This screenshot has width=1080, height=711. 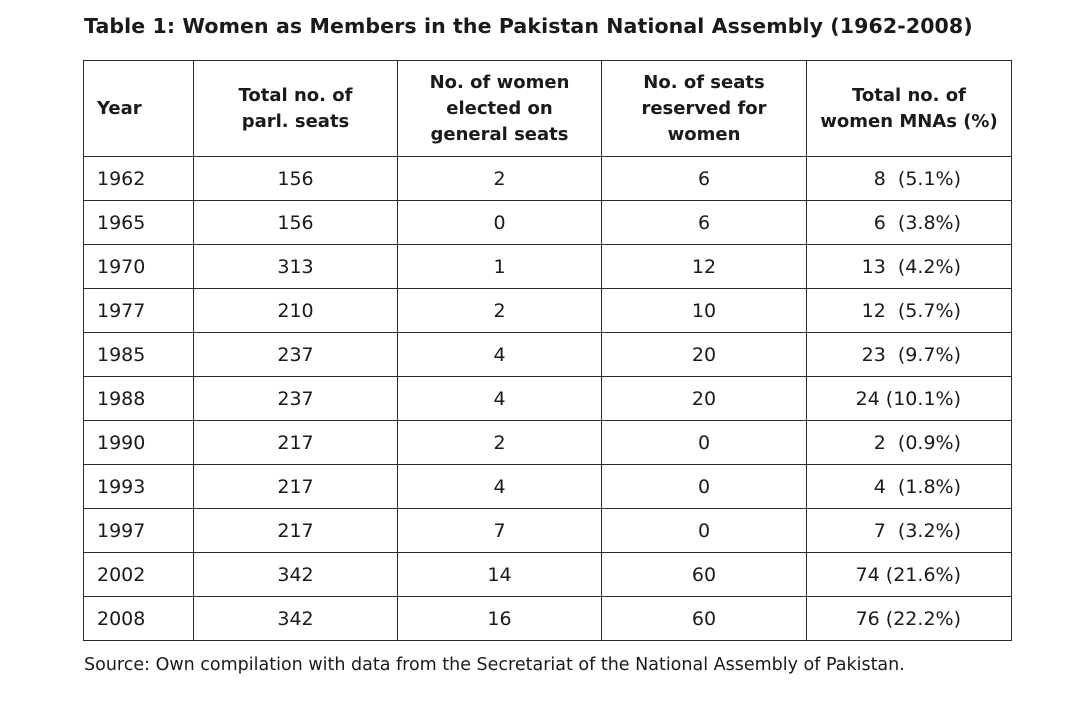 I want to click on table-row: 1990 217 2 0 2 (0.9%), so click(x=547, y=442).